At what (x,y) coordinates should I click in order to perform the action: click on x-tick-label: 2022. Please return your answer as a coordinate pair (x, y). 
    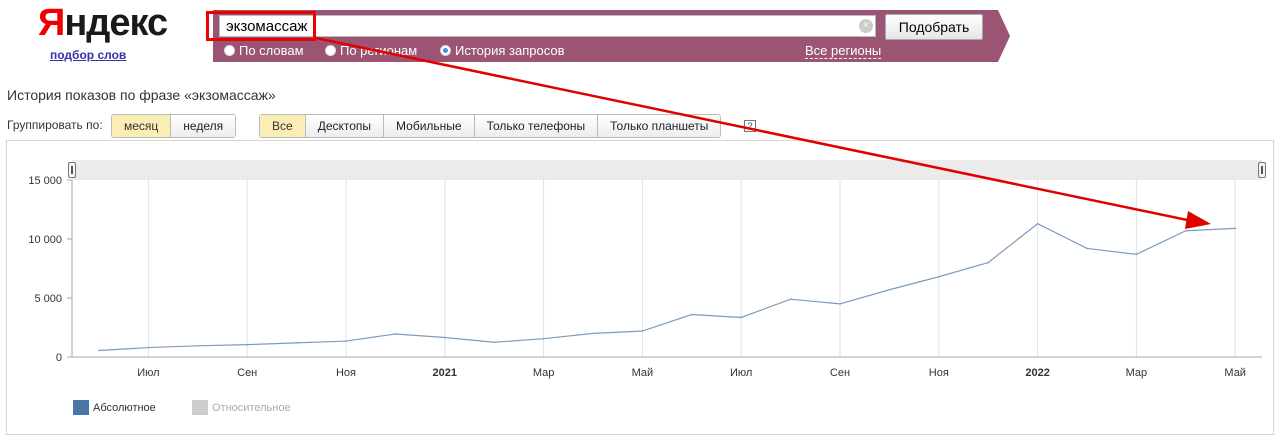
    Looking at the image, I should click on (1037, 373).